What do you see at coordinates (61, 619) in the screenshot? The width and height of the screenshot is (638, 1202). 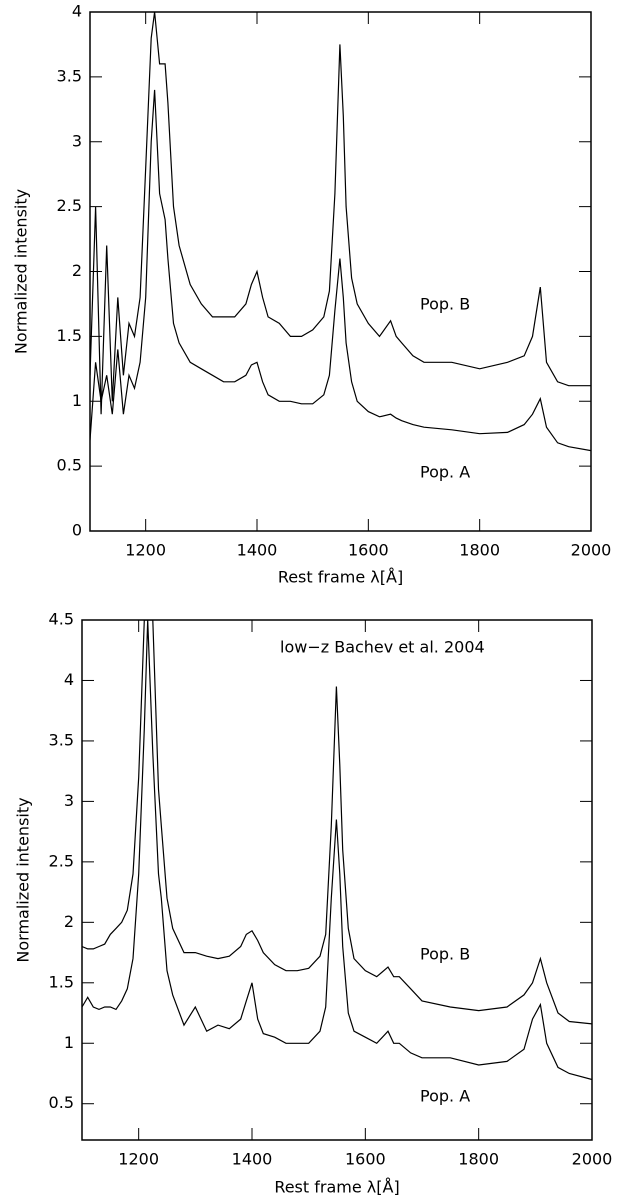 I see `y-tick-label: 4.5` at bounding box center [61, 619].